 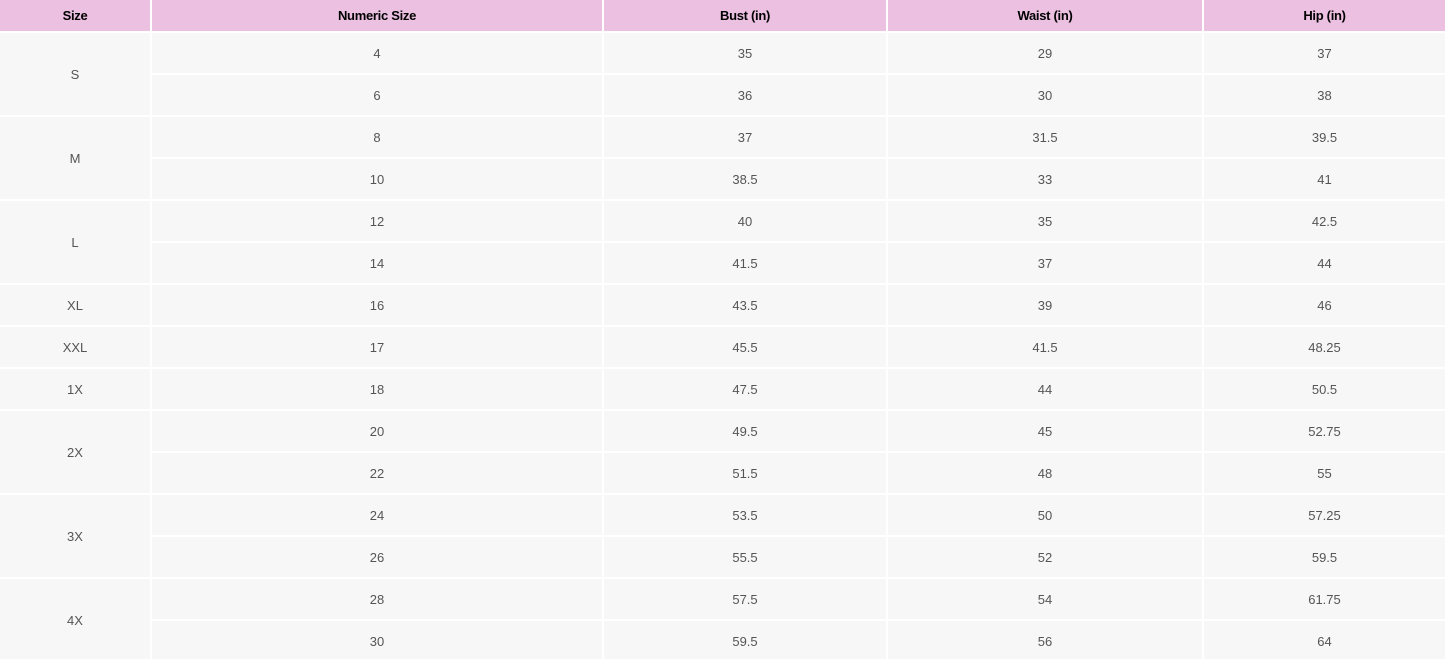 I want to click on table-row: S 4 35 29 37, so click(x=722, y=74).